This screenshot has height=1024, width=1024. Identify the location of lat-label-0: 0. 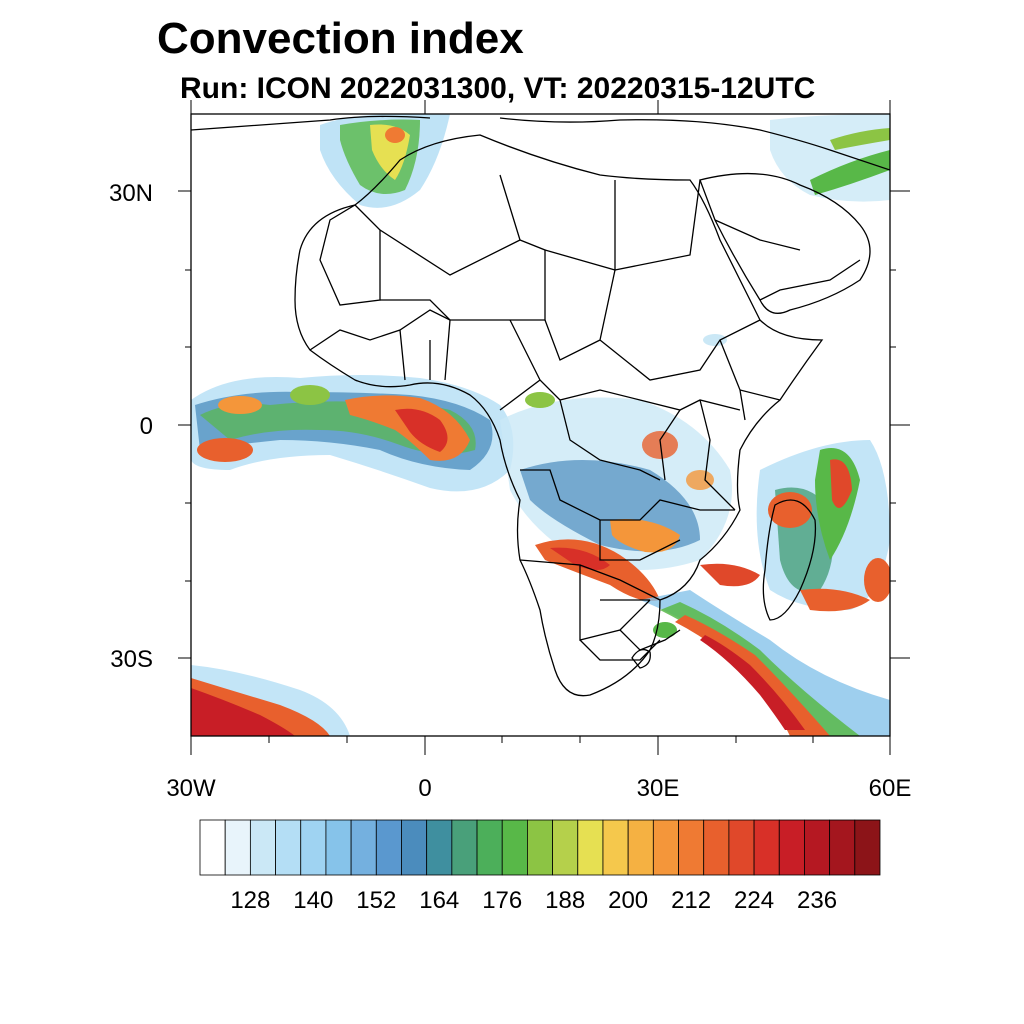
(146, 426).